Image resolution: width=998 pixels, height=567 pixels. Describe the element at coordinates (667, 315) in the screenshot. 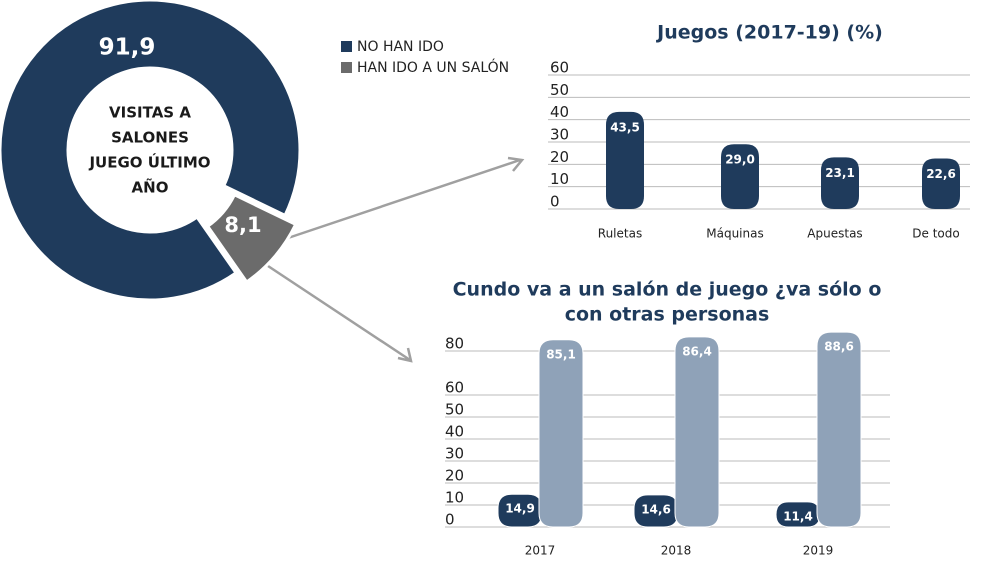

I see `chart-title: con otras personas` at that location.